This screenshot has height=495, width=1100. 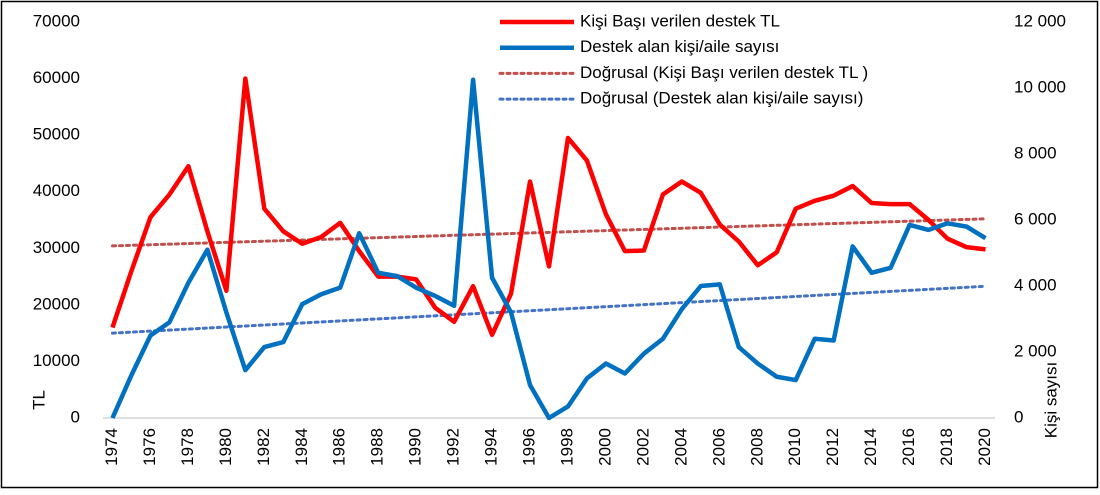 I want to click on legend-label: Kişi Başı verilen destek TL, so click(x=680, y=20).